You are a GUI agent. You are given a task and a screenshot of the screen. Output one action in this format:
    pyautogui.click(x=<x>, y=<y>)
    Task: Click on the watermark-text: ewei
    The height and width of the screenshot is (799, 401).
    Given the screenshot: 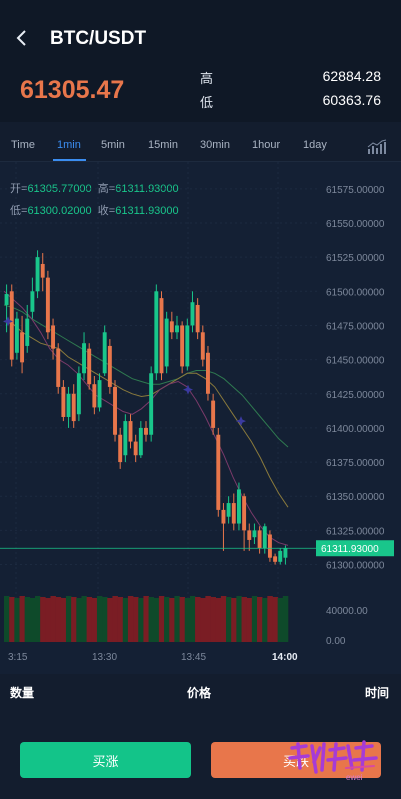 What is the action you would take?
    pyautogui.click(x=354, y=777)
    